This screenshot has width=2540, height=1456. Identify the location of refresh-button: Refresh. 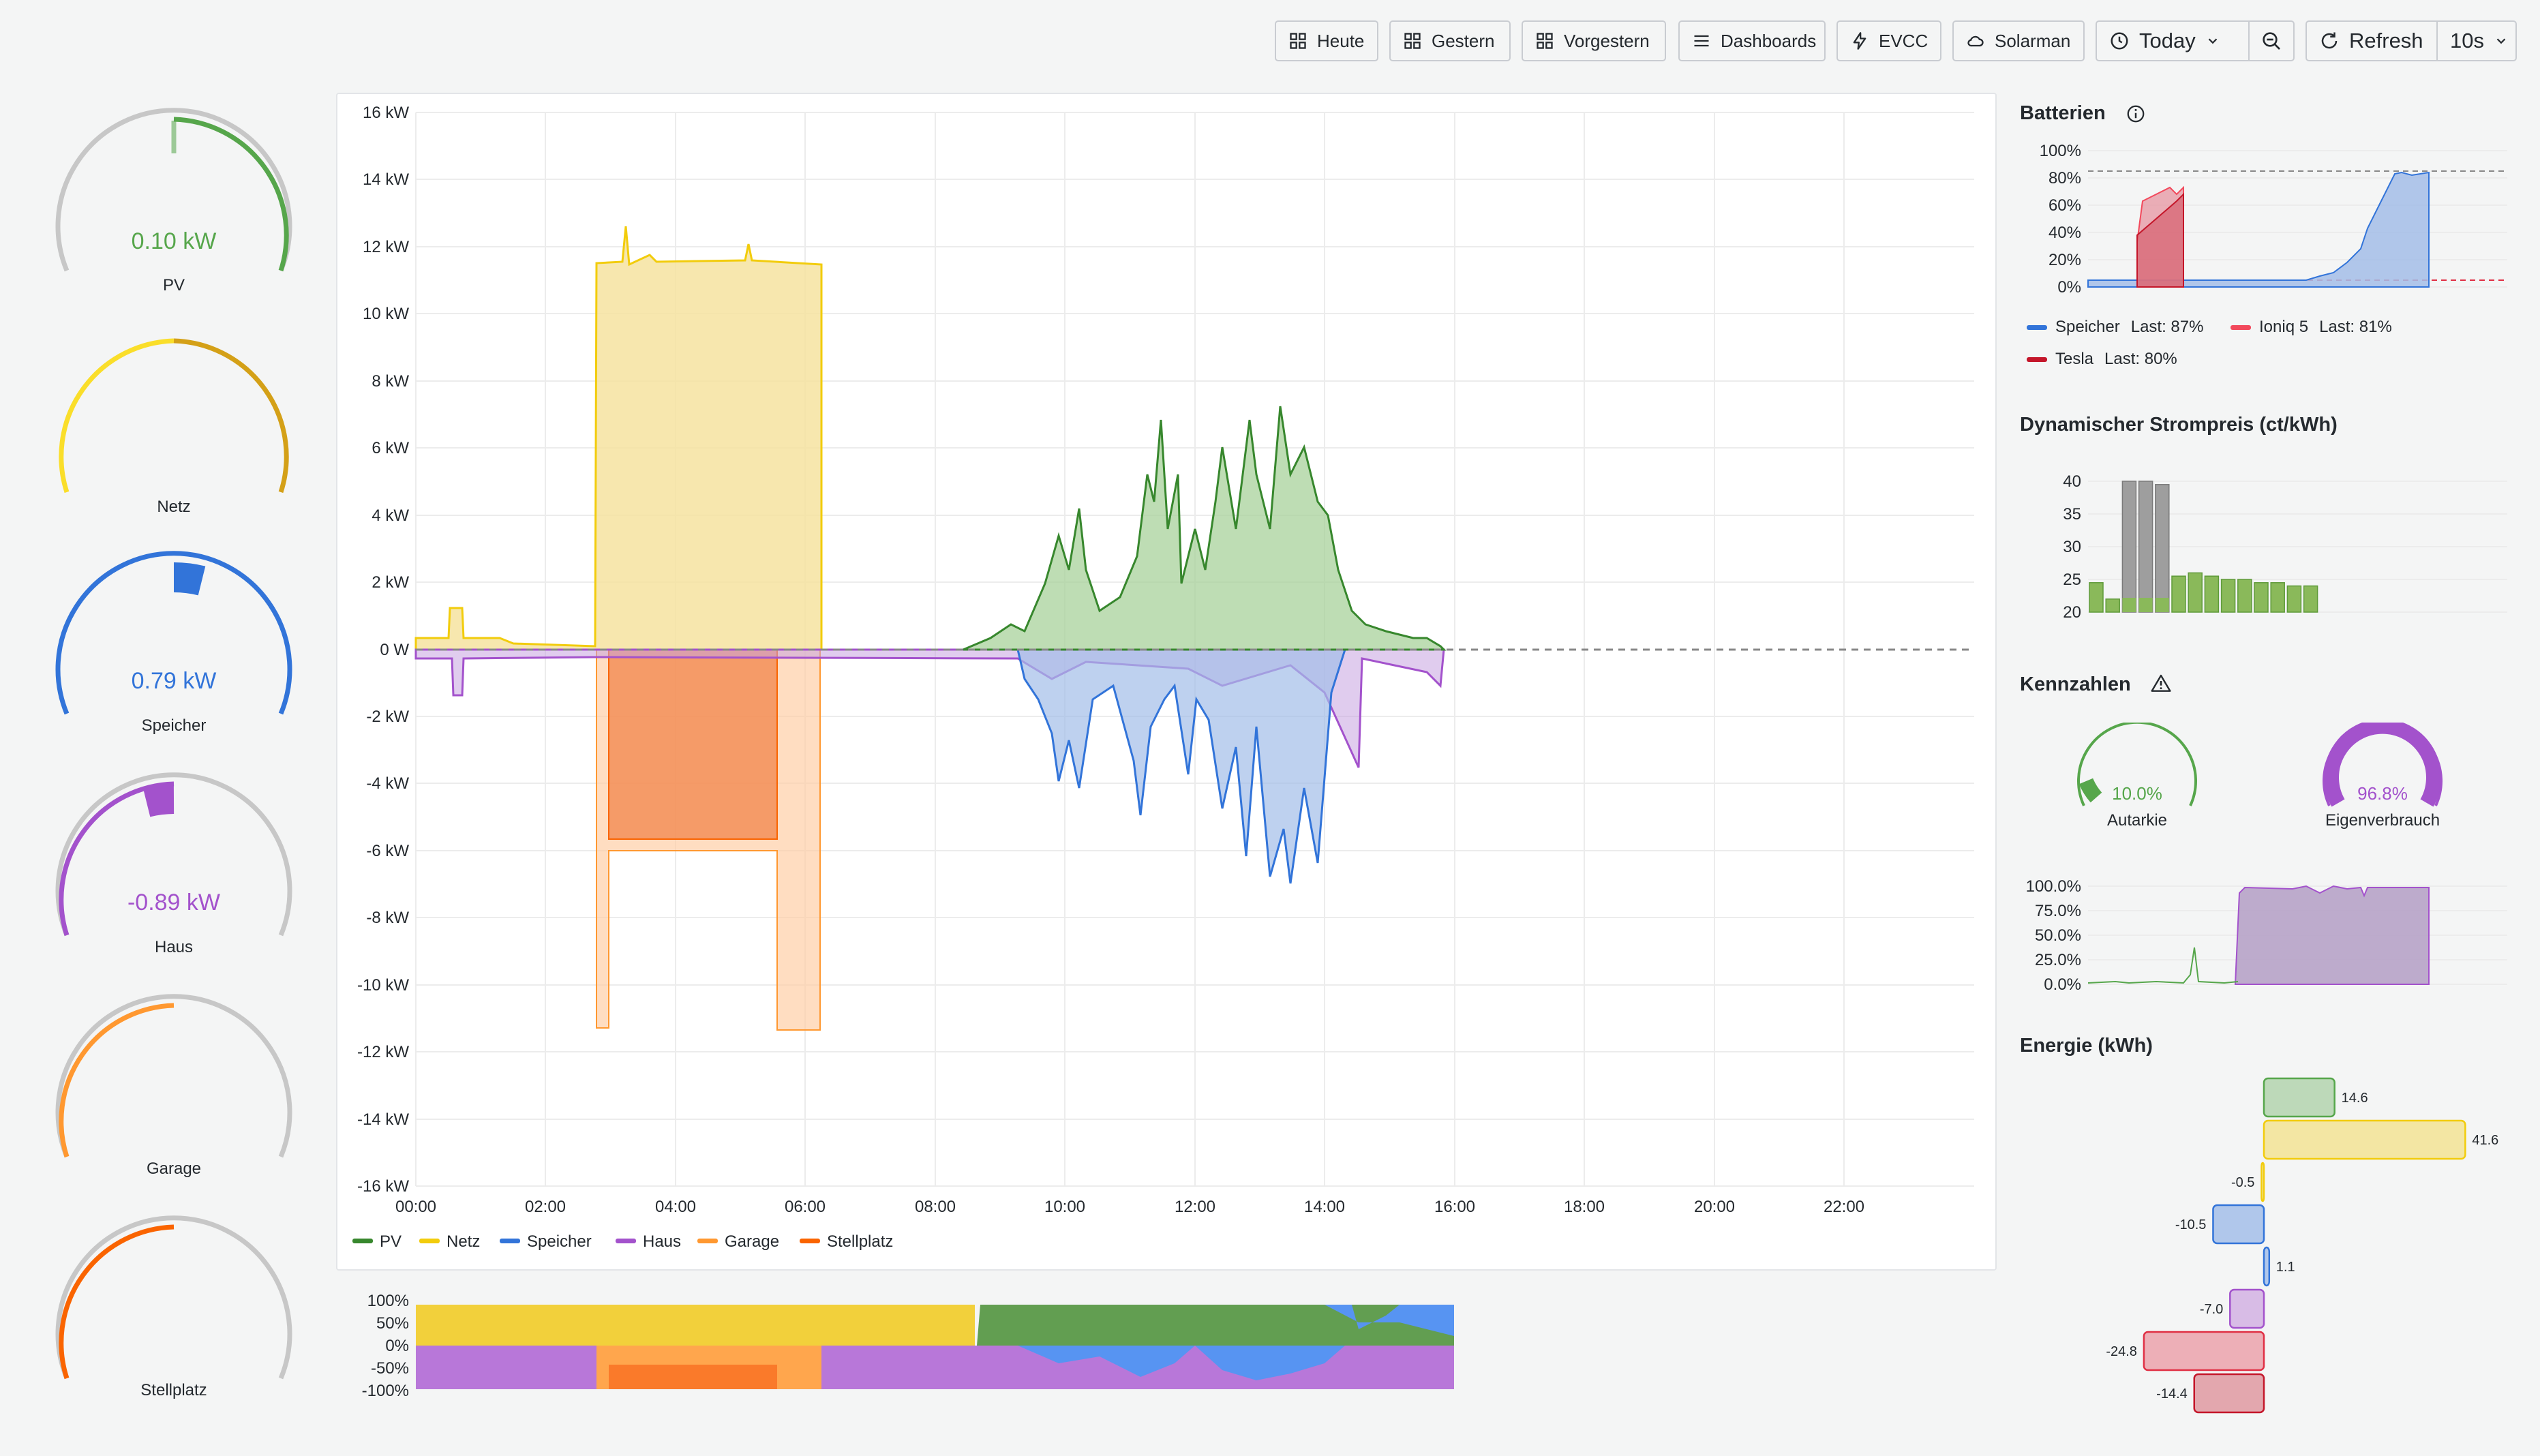
(2372, 40).